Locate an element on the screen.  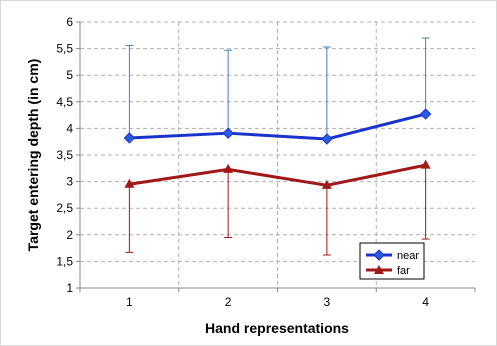
x-ticks: 1 2 3 4 is located at coordinates (277, 298).